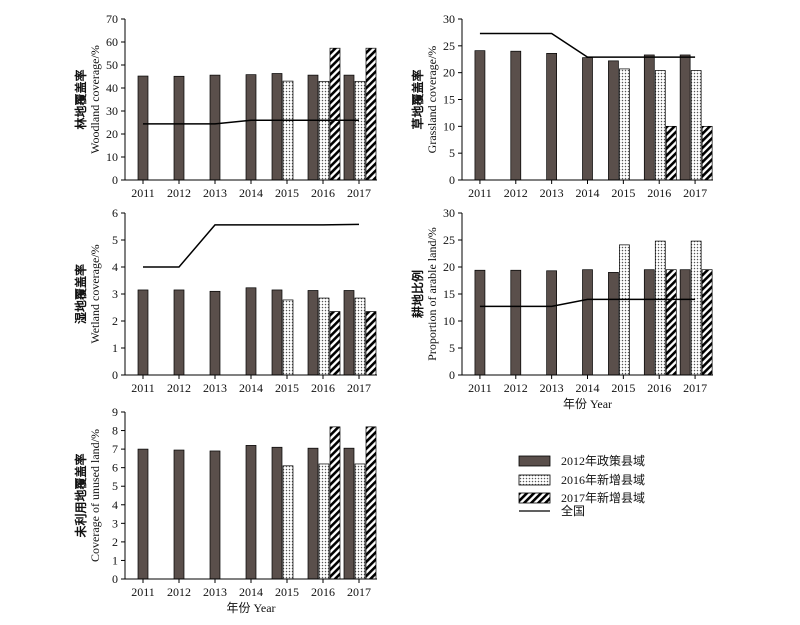  I want to click on y-tick-label: 60, so click(112, 42).